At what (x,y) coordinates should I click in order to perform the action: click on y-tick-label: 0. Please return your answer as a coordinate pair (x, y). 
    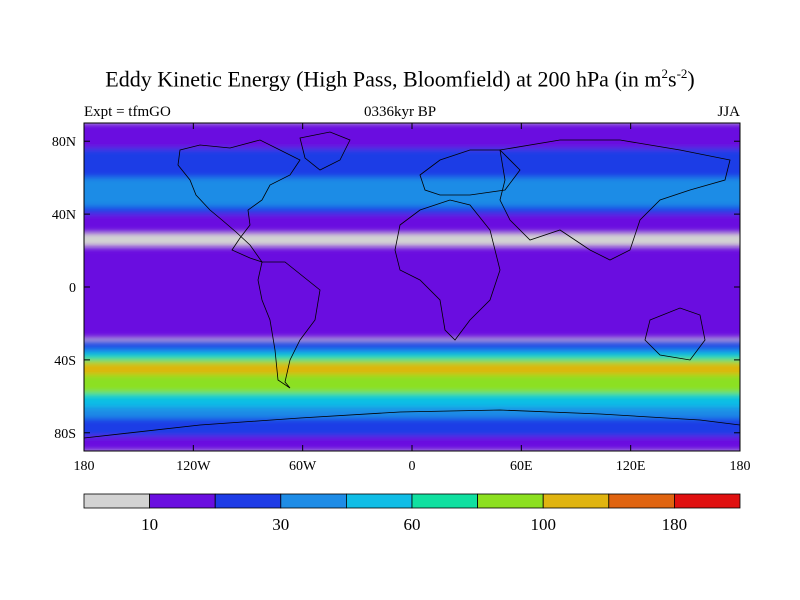
    Looking at the image, I should click on (72, 288).